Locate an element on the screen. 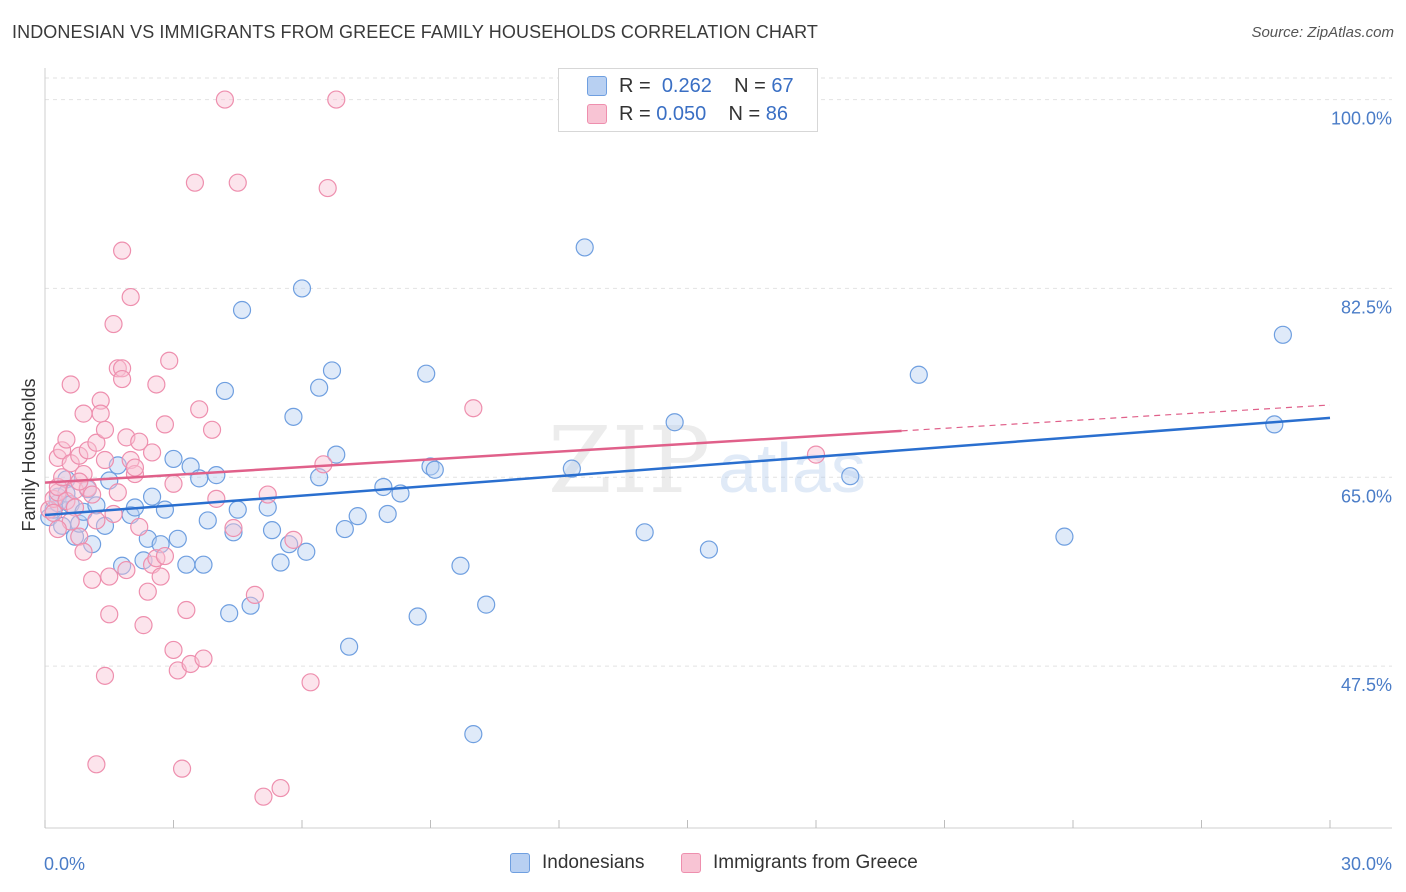  legend-item-indonesians: Indonesians is located at coordinates (577, 863).